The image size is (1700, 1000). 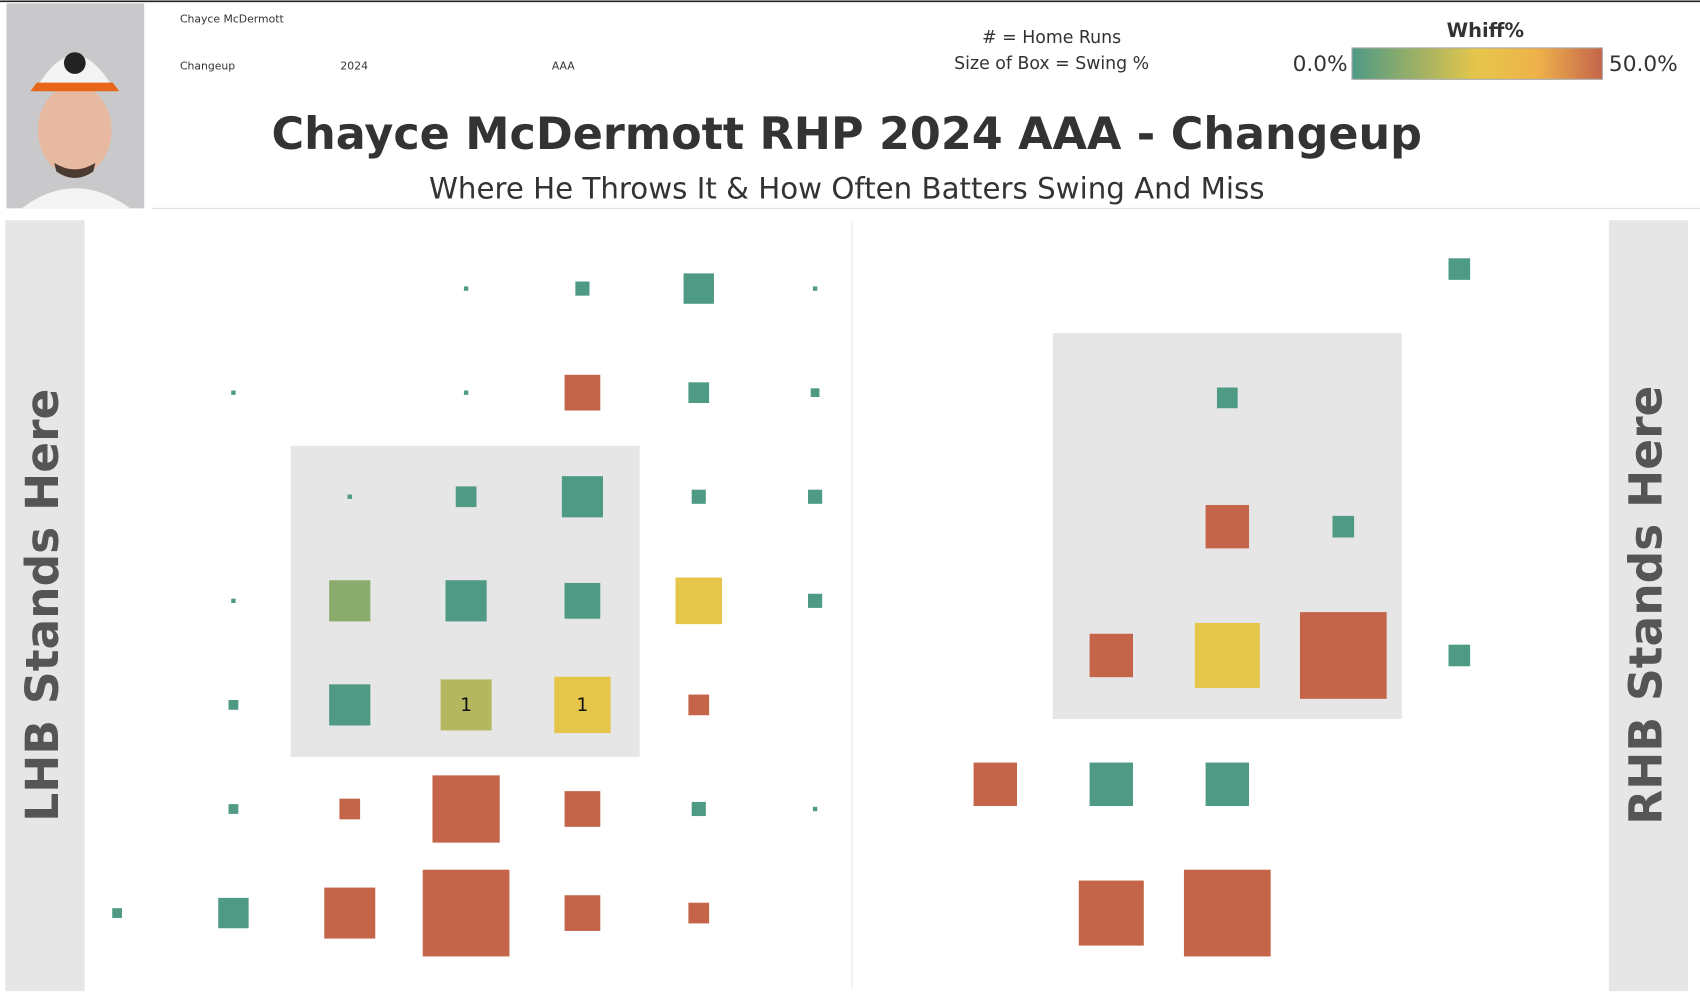 I want to click on player-name: Chayce McDermott, so click(x=232, y=19).